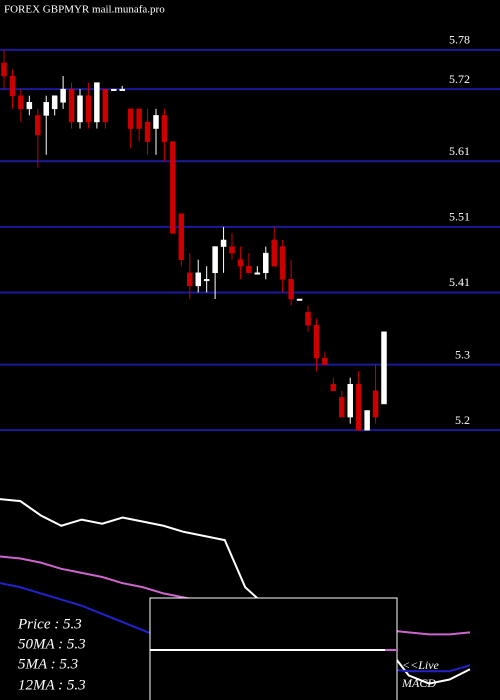 The width and height of the screenshot is (500, 700). What do you see at coordinates (84, 10) in the screenshot?
I see `chart-title: FOREX GBPMYR mail.munafa.pro` at bounding box center [84, 10].